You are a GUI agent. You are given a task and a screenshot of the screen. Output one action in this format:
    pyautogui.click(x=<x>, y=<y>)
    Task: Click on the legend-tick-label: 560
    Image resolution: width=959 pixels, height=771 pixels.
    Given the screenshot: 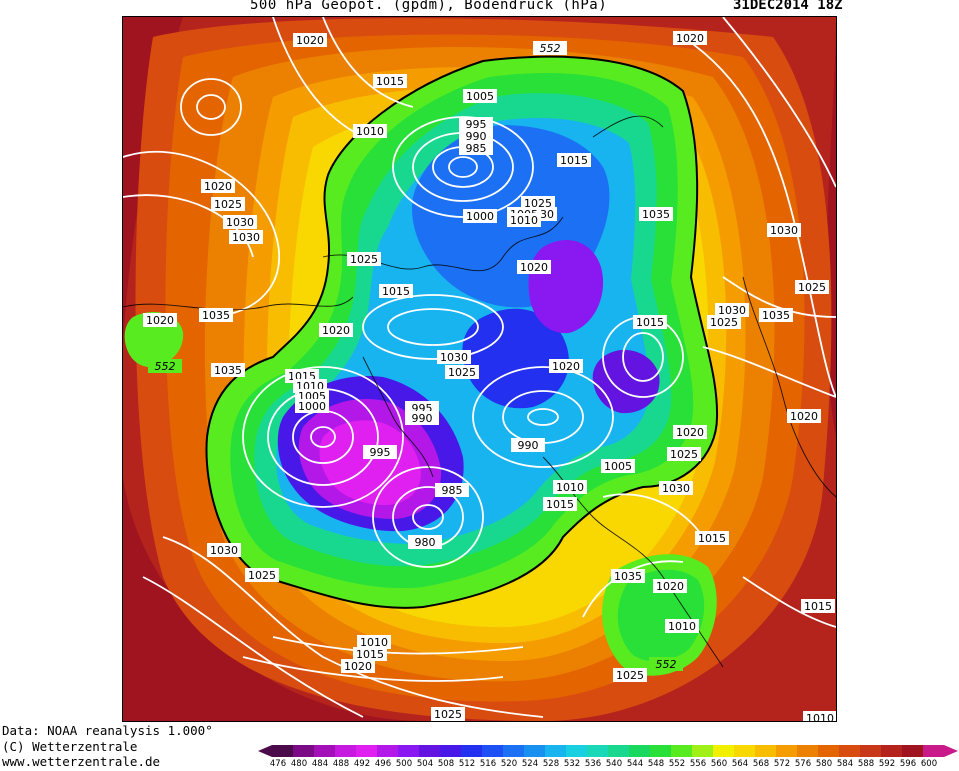 What is the action you would take?
    pyautogui.click(x=719, y=764)
    